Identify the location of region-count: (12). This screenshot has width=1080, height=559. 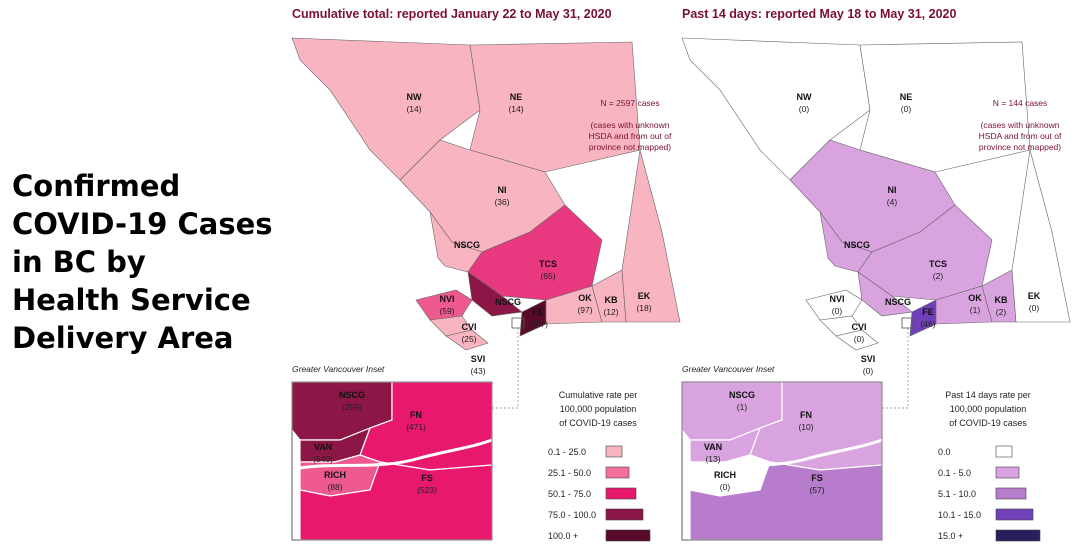
(610, 312).